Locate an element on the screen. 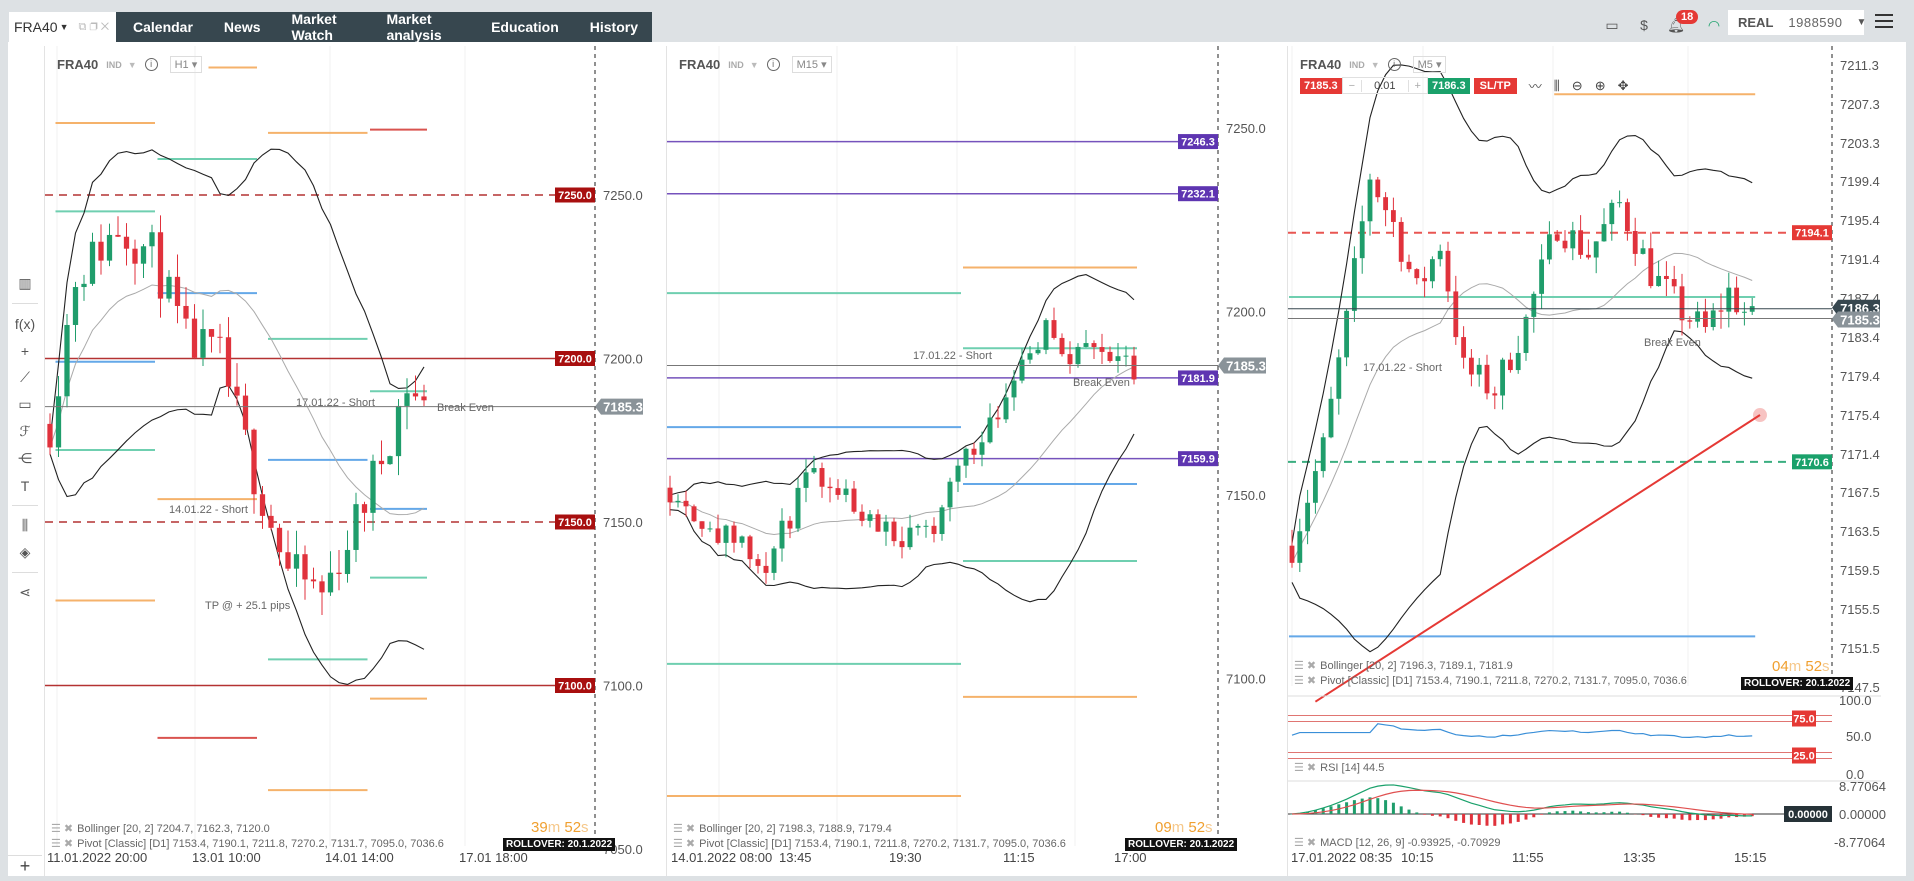 This screenshot has width=1914, height=881. fibonacci-tool-icon: ℱ is located at coordinates (25, 431).